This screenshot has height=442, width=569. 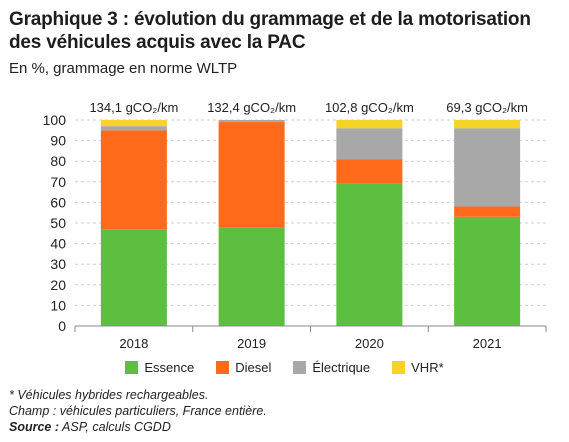 I want to click on legend-swatch-electrique, so click(x=300, y=367).